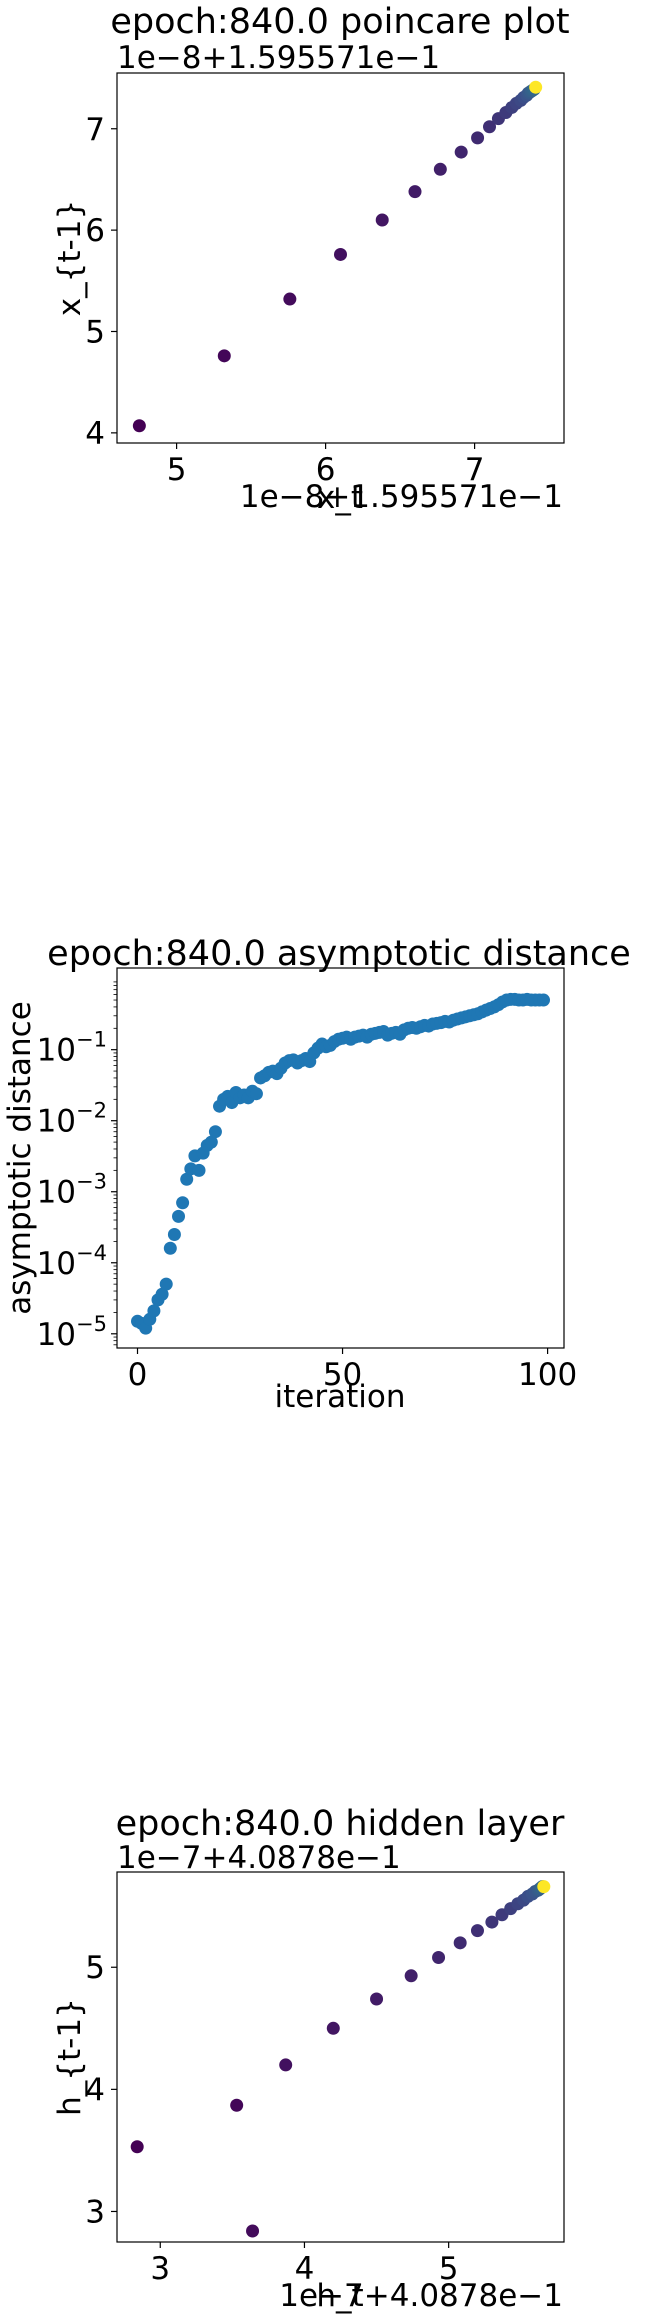 Image resolution: width=647 pixels, height=2321 pixels. I want to click on hidden-layer-y-label: h_{t-1}, so click(70, 2057).